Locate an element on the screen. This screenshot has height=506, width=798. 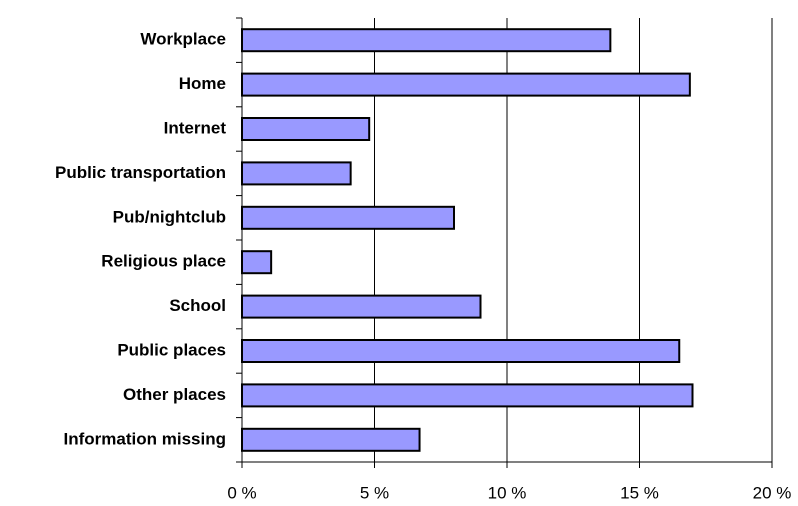
x-tick-label: 15 % is located at coordinates (639, 492).